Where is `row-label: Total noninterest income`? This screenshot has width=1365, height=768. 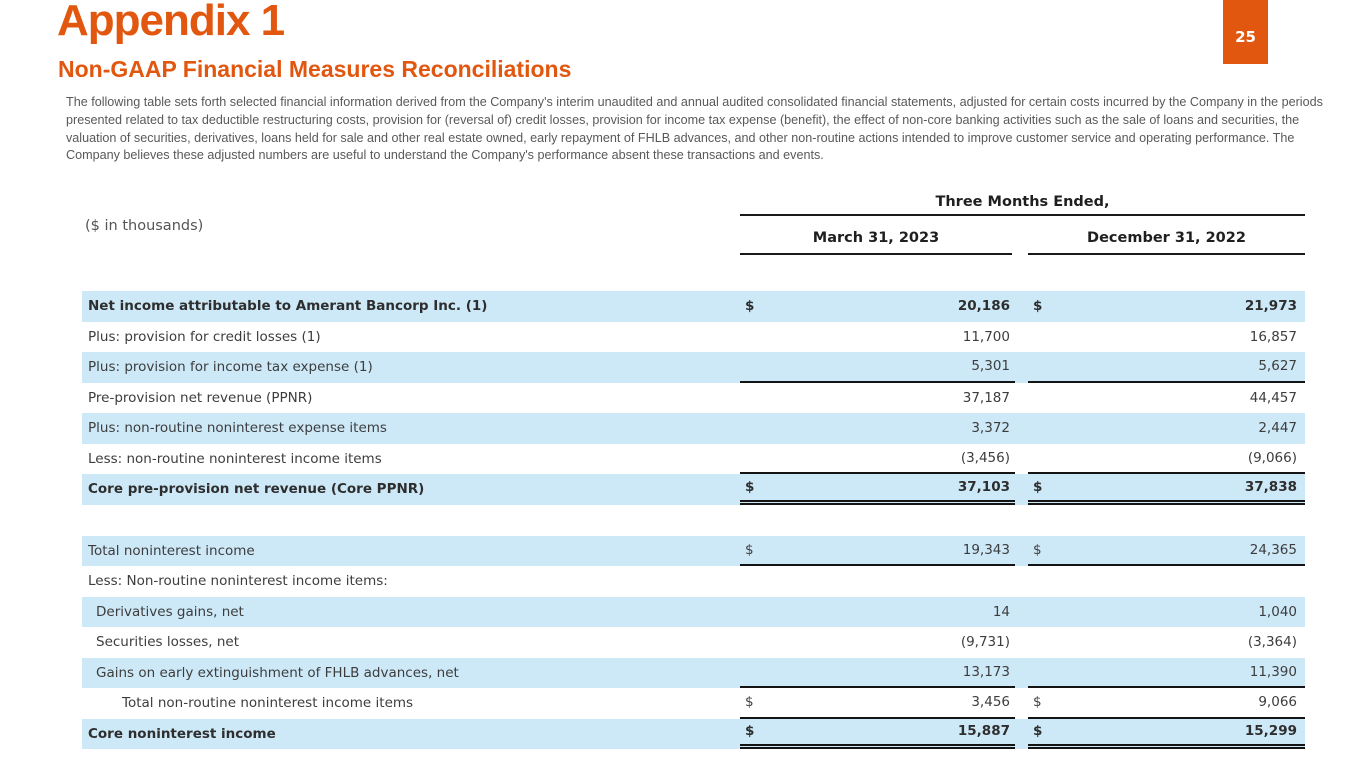 row-label: Total noninterest income is located at coordinates (171, 550).